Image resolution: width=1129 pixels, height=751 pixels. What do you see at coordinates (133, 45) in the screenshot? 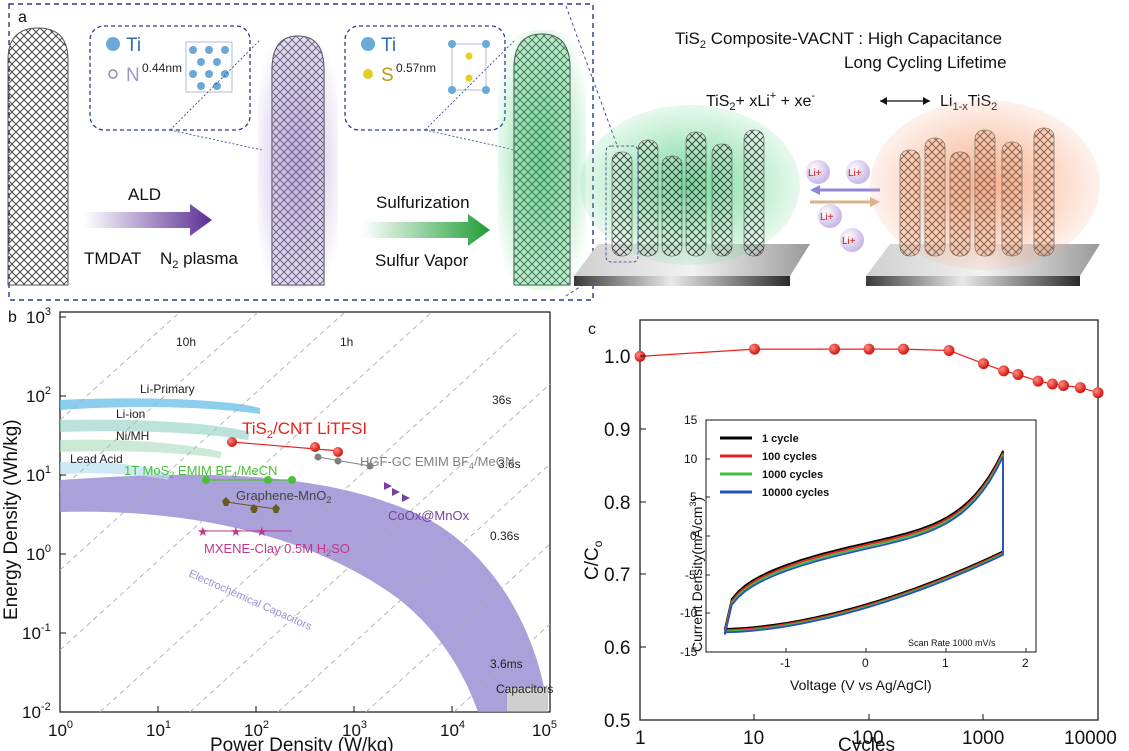
I see `tin-el1: Ti` at bounding box center [133, 45].